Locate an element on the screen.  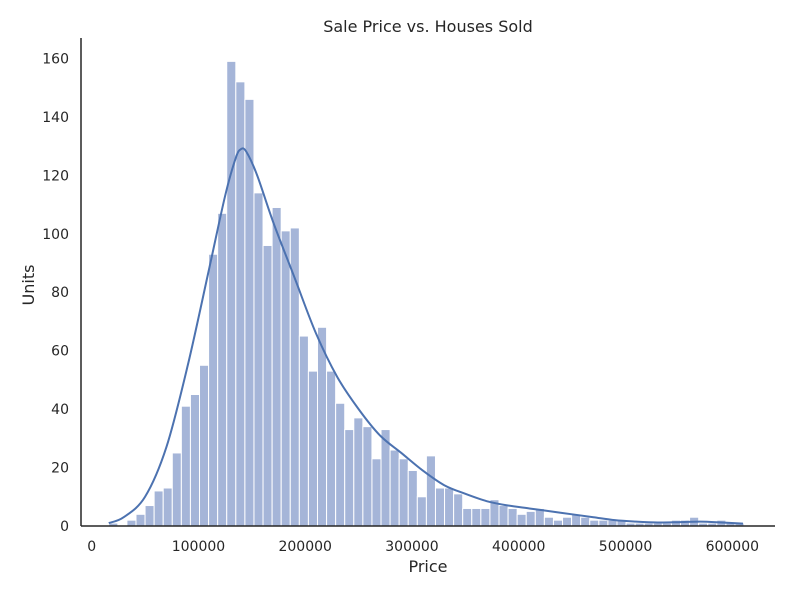
x-tick-label: 200000 is located at coordinates (304, 547).